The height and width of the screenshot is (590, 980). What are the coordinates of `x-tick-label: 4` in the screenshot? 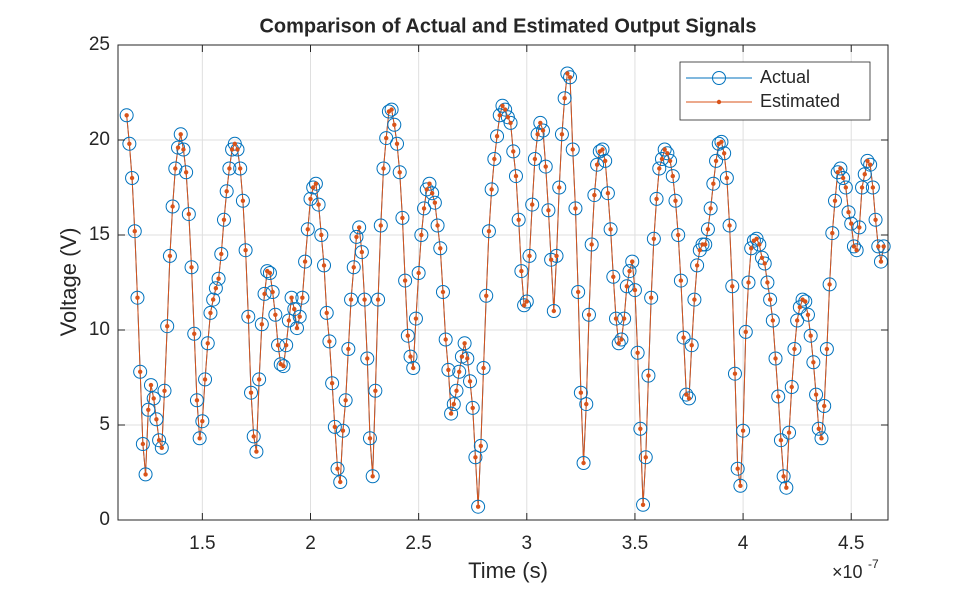 It's located at (743, 543).